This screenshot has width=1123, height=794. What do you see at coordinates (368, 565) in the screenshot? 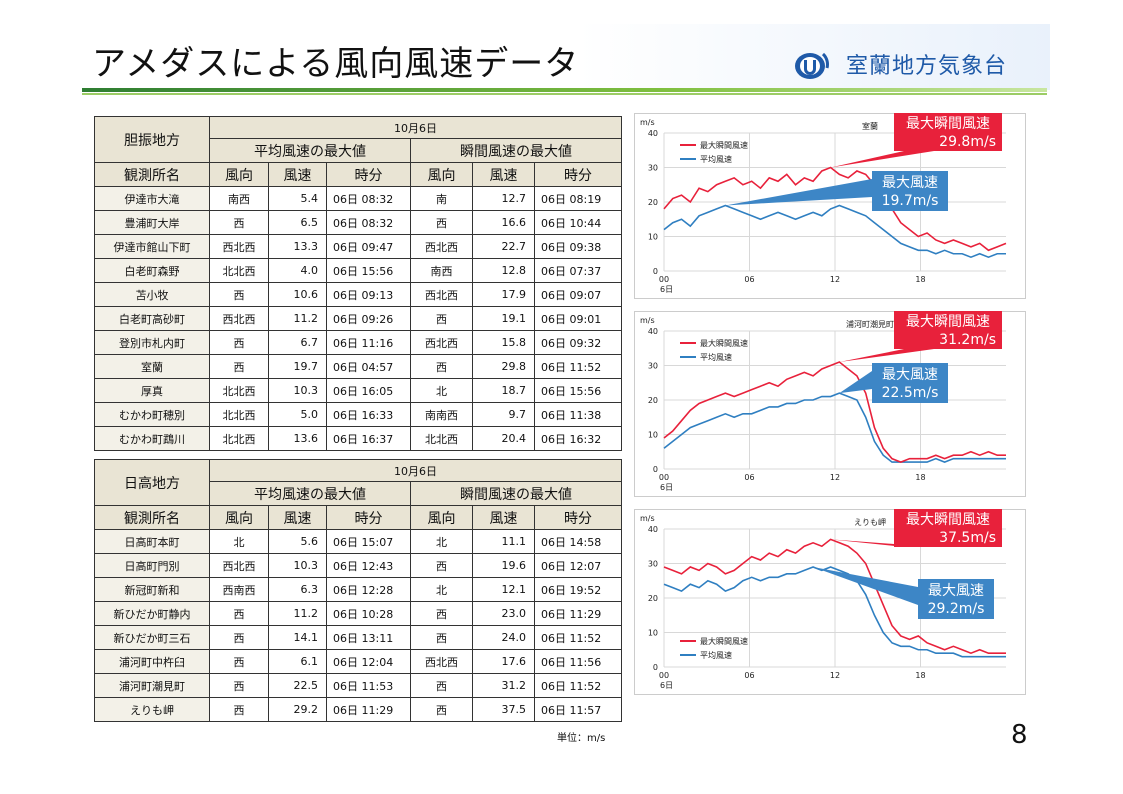
I see `avg-time: 06日 12:43` at bounding box center [368, 565].